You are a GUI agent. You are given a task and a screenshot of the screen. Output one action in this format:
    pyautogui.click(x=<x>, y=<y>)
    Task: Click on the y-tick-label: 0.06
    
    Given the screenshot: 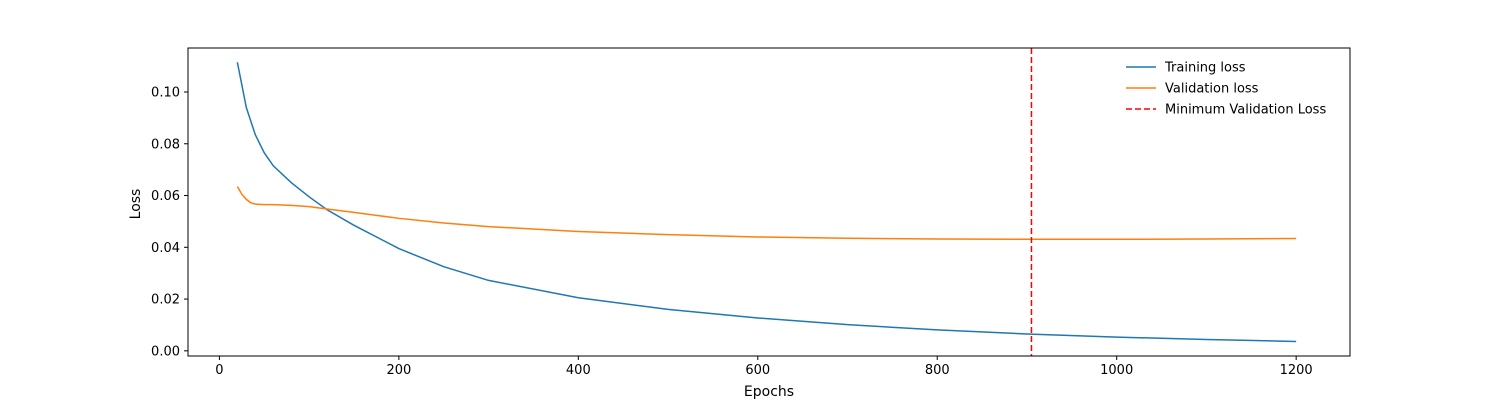 What is the action you would take?
    pyautogui.click(x=165, y=196)
    